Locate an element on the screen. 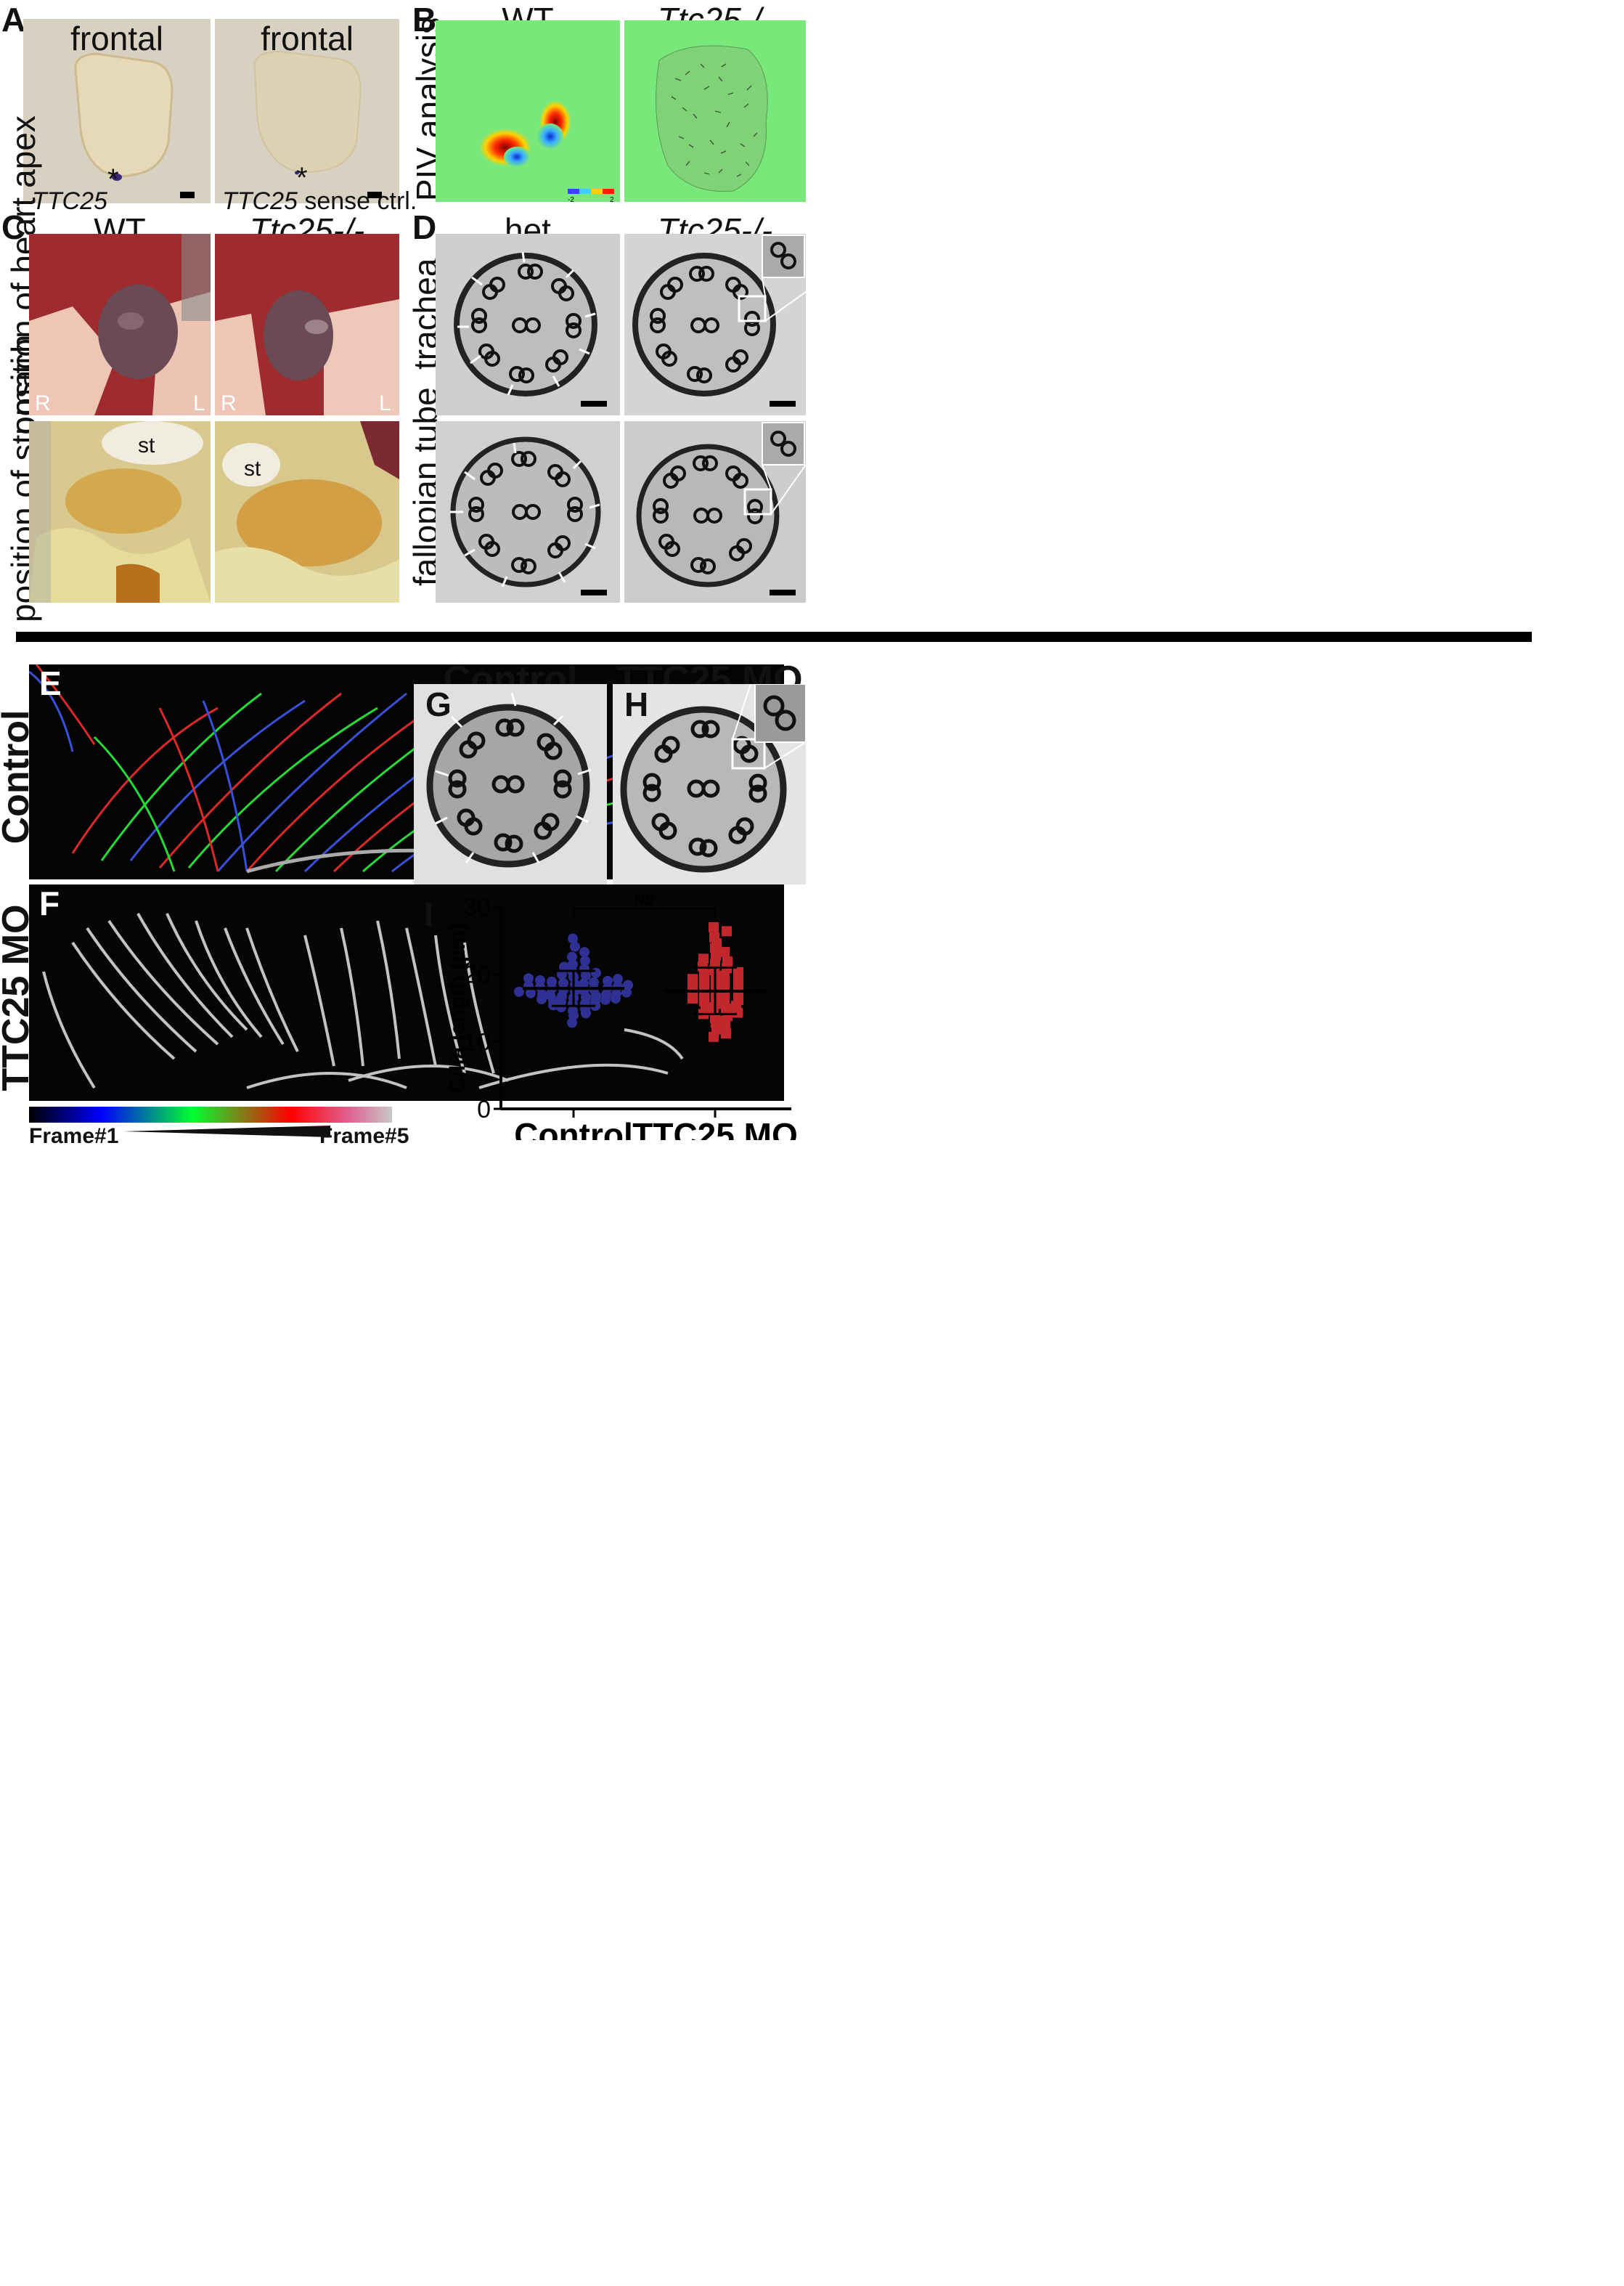 Image resolution: width=1624 pixels, height=2286 pixels. ns-bracket is located at coordinates (645, 912).